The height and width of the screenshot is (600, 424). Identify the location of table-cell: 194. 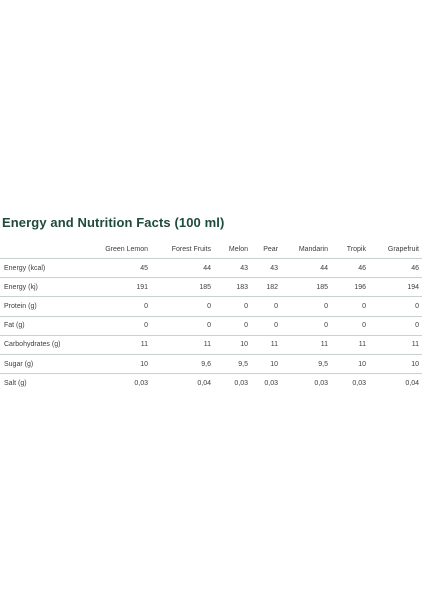
(413, 287).